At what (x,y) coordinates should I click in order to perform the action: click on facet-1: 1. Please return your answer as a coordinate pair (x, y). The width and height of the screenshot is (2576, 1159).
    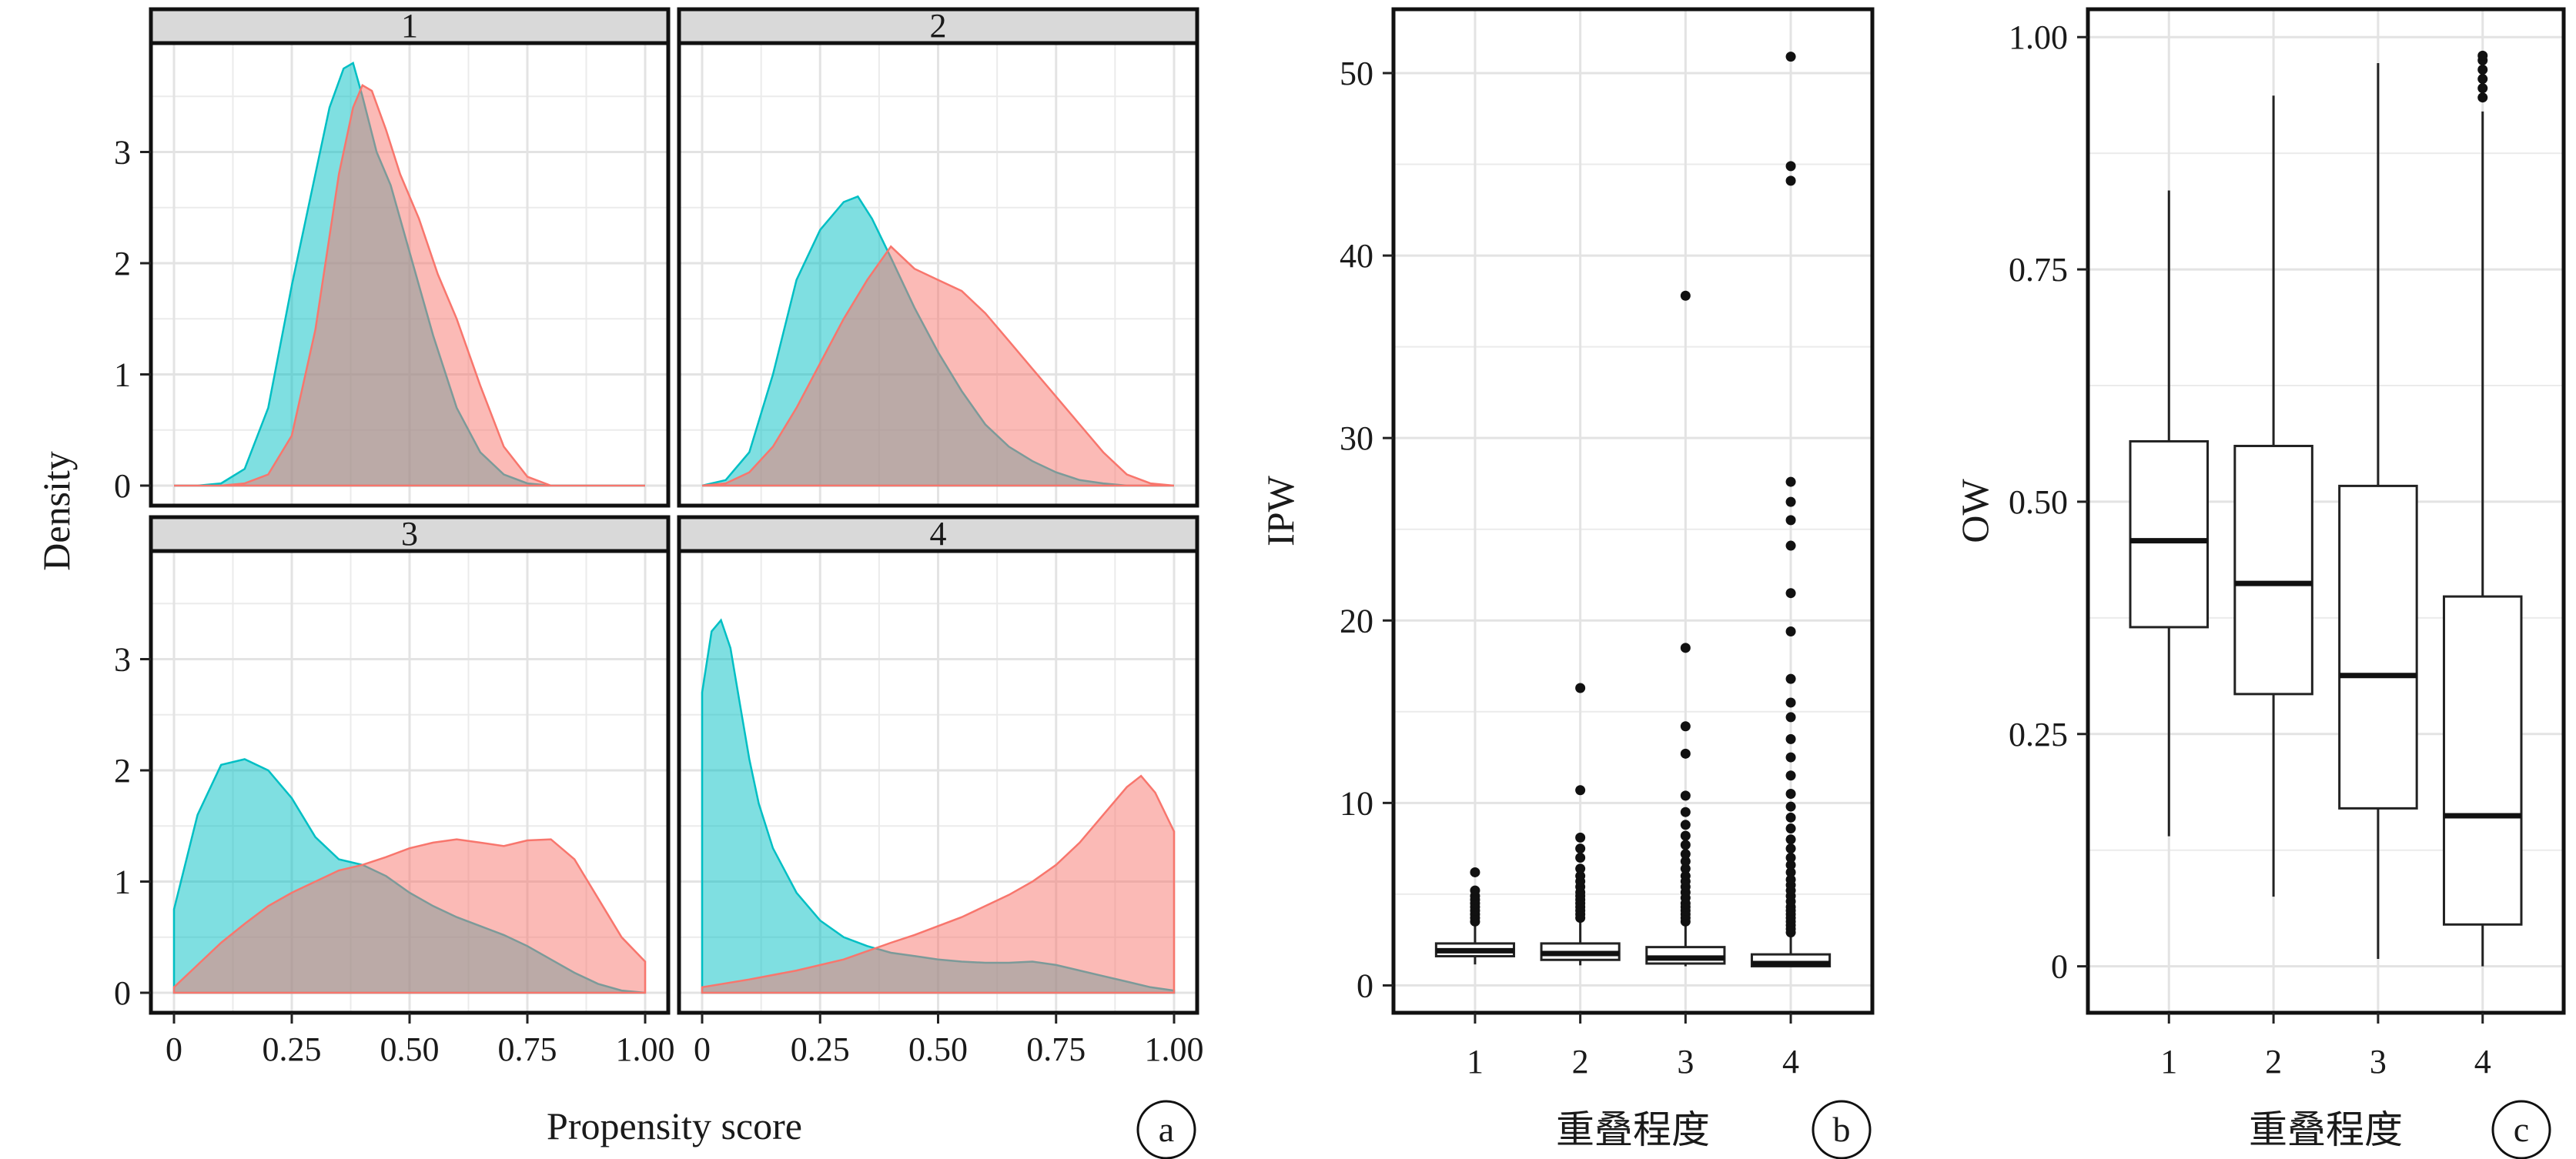
    Looking at the image, I should click on (410, 257).